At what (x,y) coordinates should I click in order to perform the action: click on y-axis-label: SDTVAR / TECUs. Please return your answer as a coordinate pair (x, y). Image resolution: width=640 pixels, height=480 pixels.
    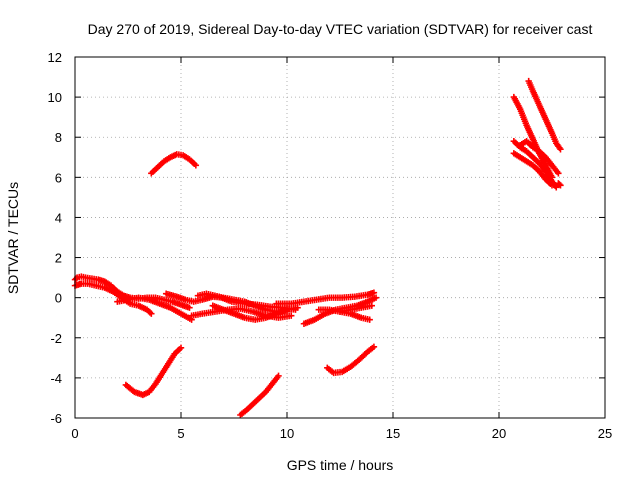
    Looking at the image, I should click on (13, 238).